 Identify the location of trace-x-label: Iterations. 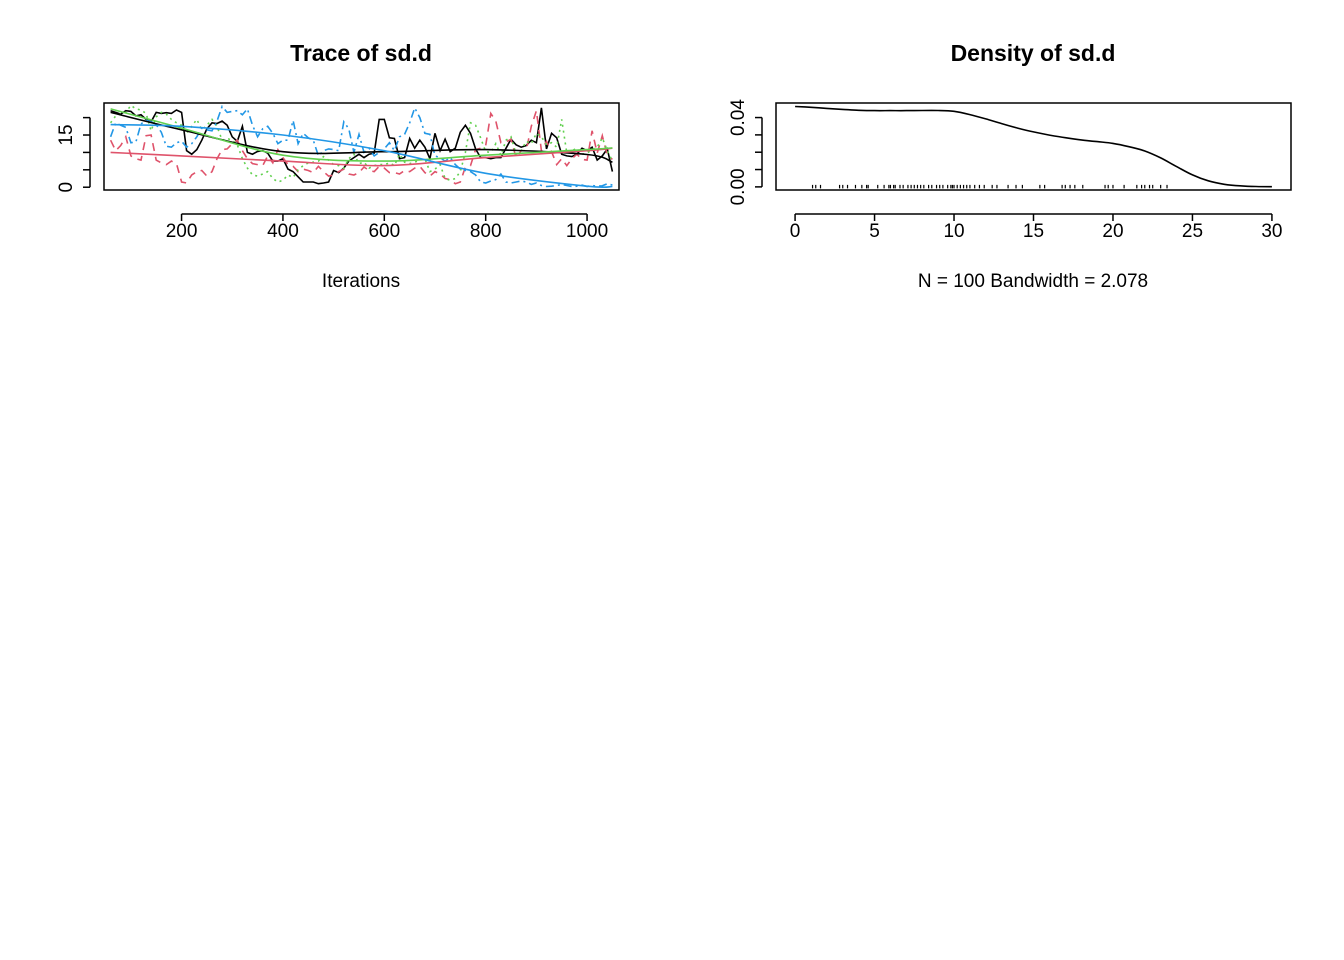
(361, 281).